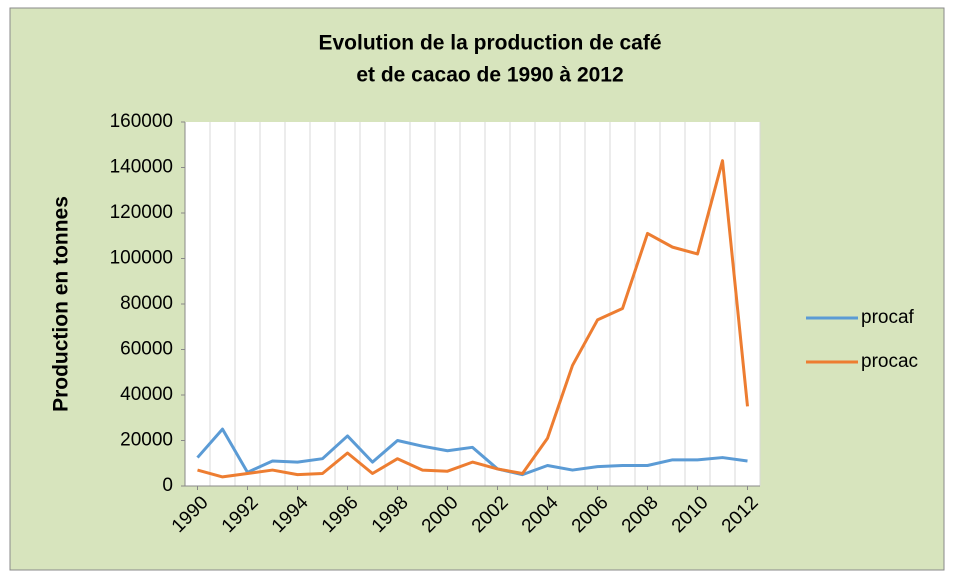 The width and height of the screenshot is (954, 578). I want to click on y-tick-label: 60000, so click(146, 349).